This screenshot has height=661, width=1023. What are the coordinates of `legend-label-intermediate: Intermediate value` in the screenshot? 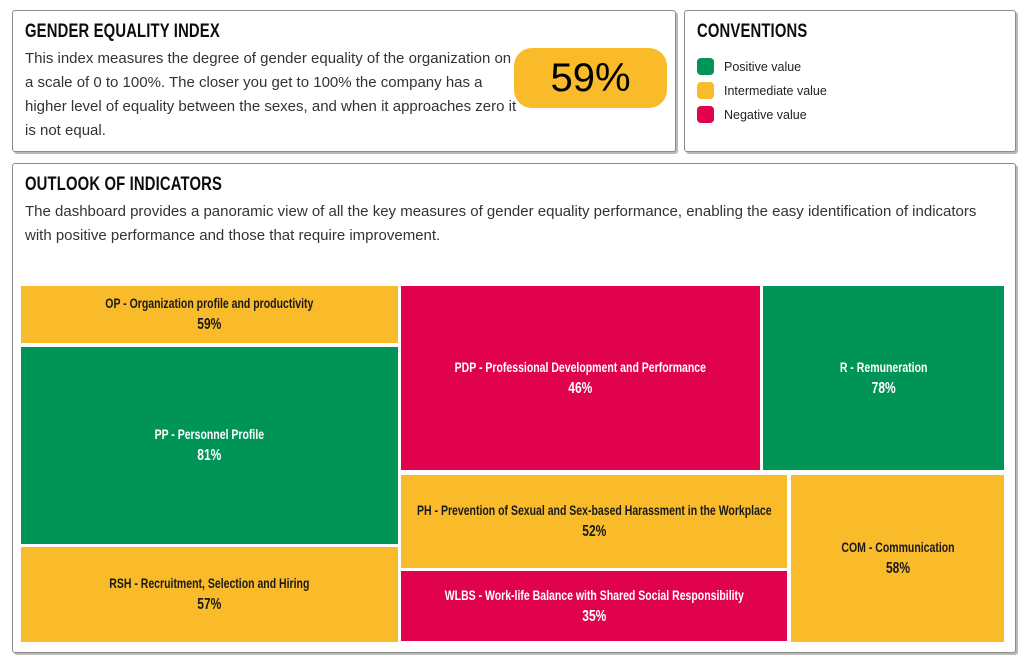 It's located at (775, 90).